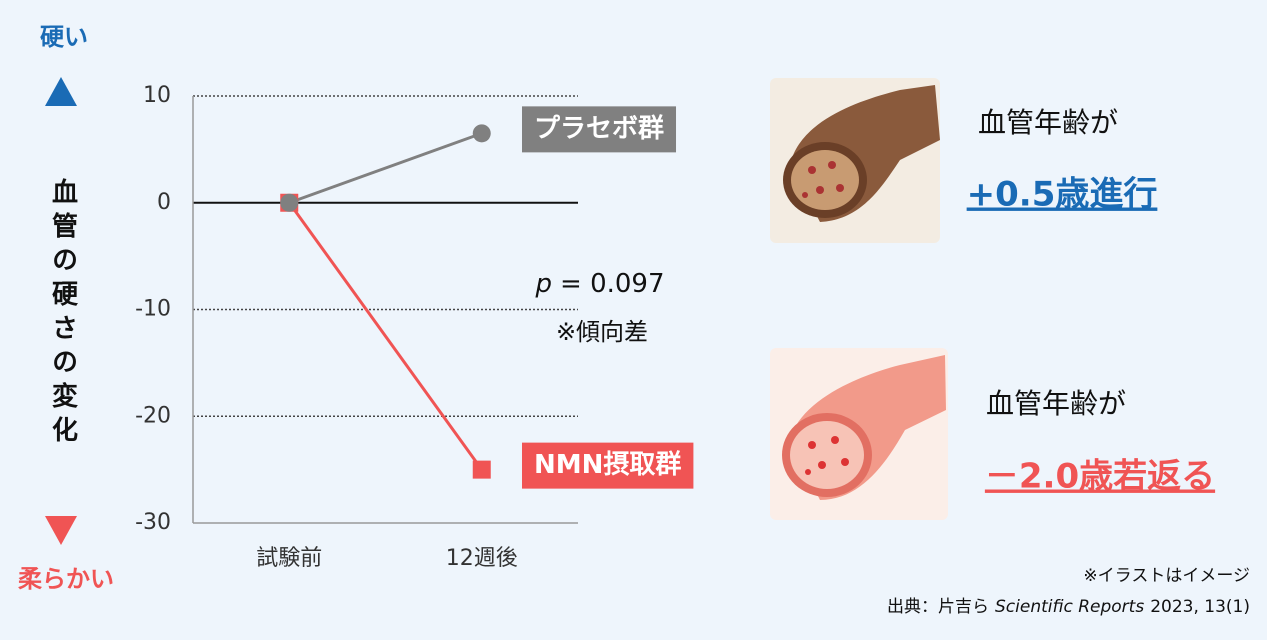 The width and height of the screenshot is (1267, 640). What do you see at coordinates (859, 434) in the screenshot?
I see `soft-artery-illustration` at bounding box center [859, 434].